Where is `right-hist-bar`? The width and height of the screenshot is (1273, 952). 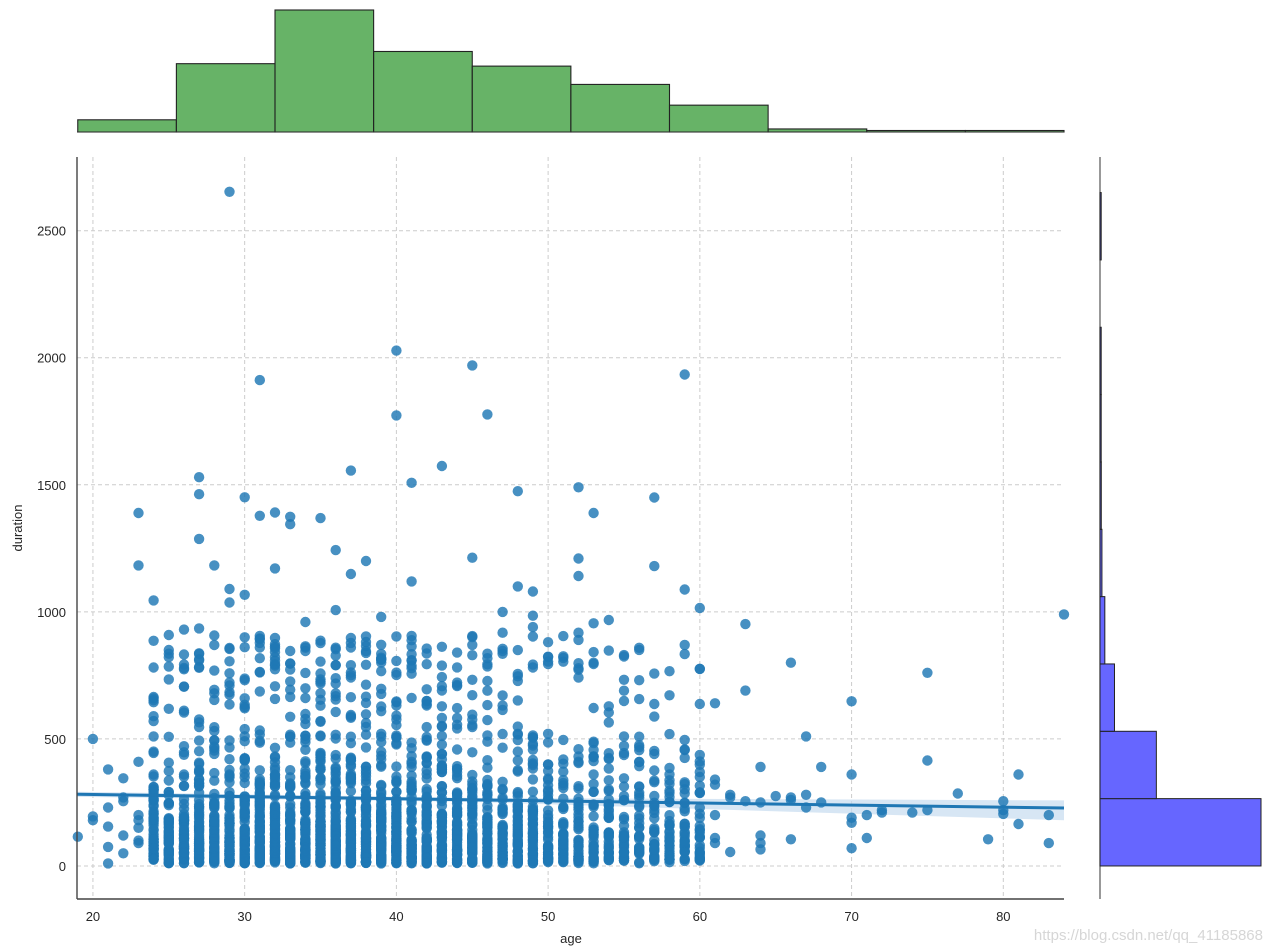
right-hist-bar is located at coordinates (1100, 226).